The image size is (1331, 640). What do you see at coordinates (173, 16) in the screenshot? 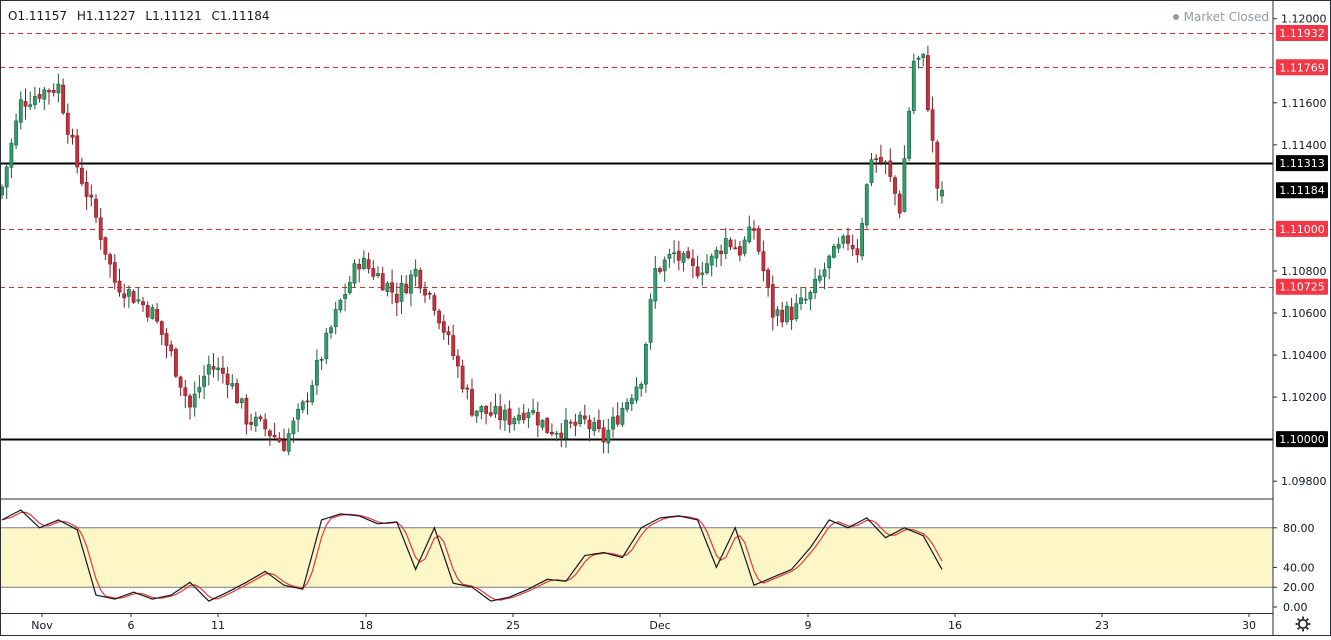
I see `ohlc-low: L1.11121` at bounding box center [173, 16].